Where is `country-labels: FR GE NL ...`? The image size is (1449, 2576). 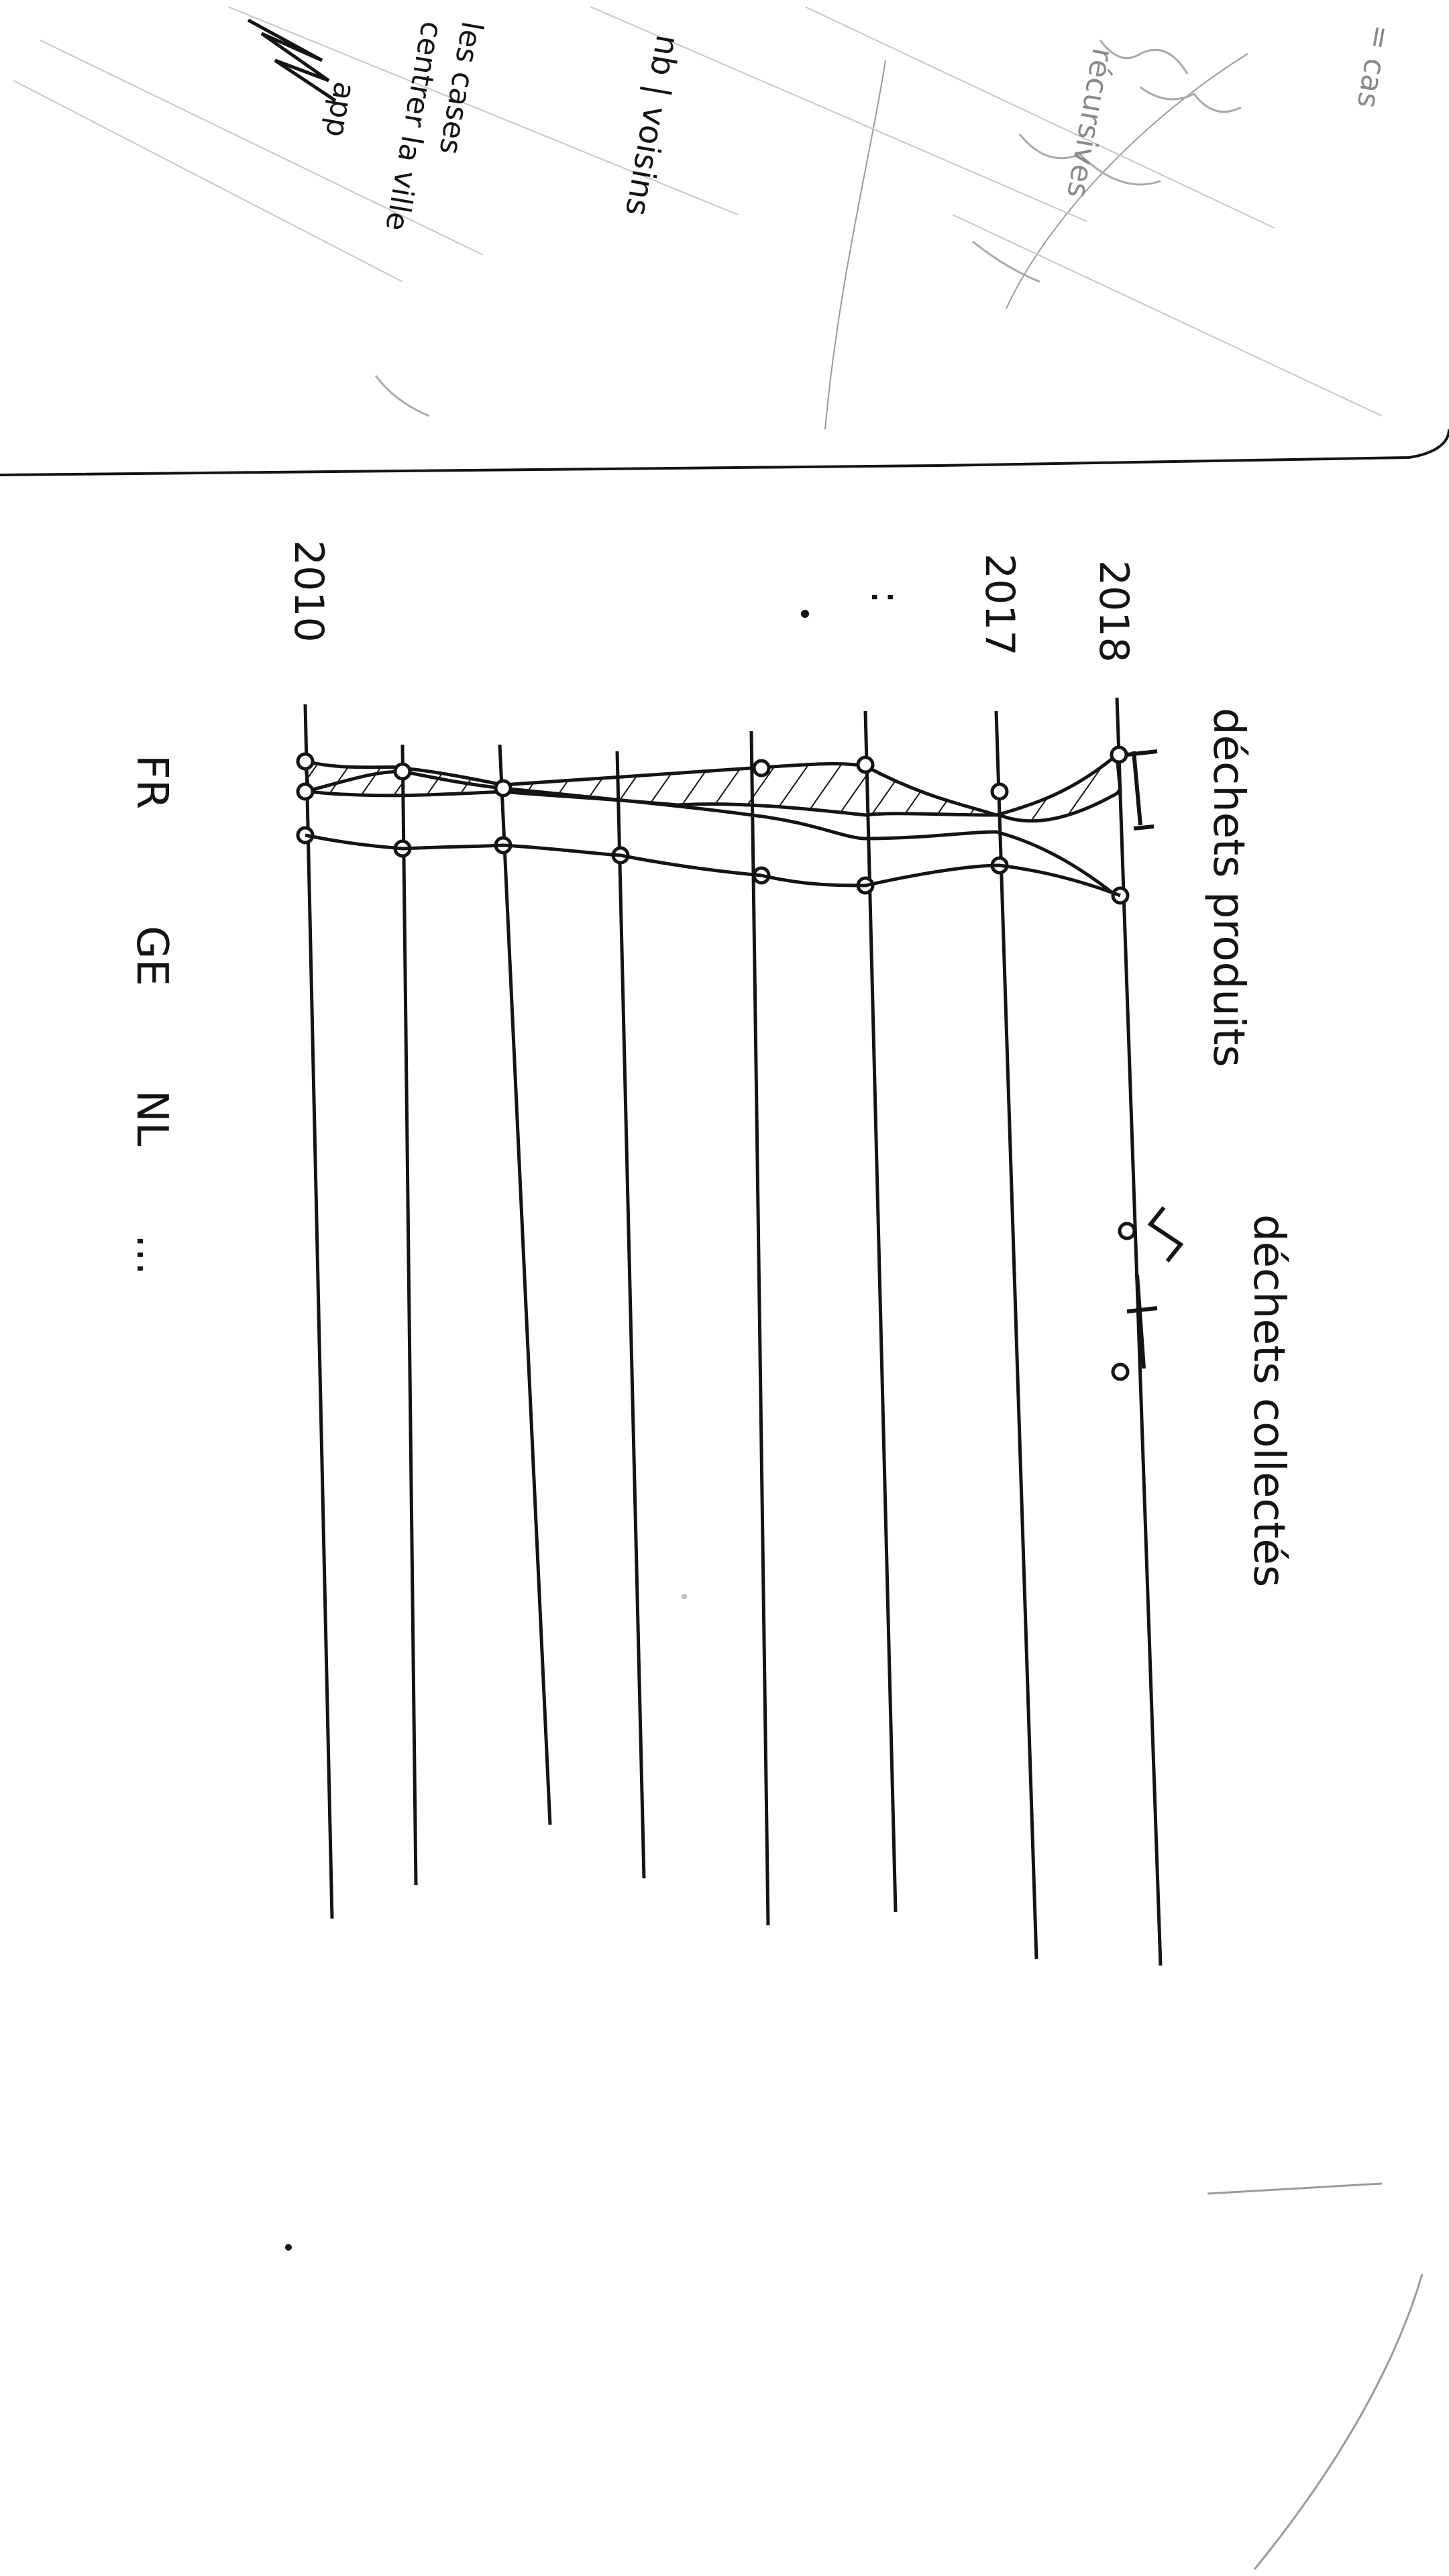
country-labels: FR GE NL ... is located at coordinates (151, 1015).